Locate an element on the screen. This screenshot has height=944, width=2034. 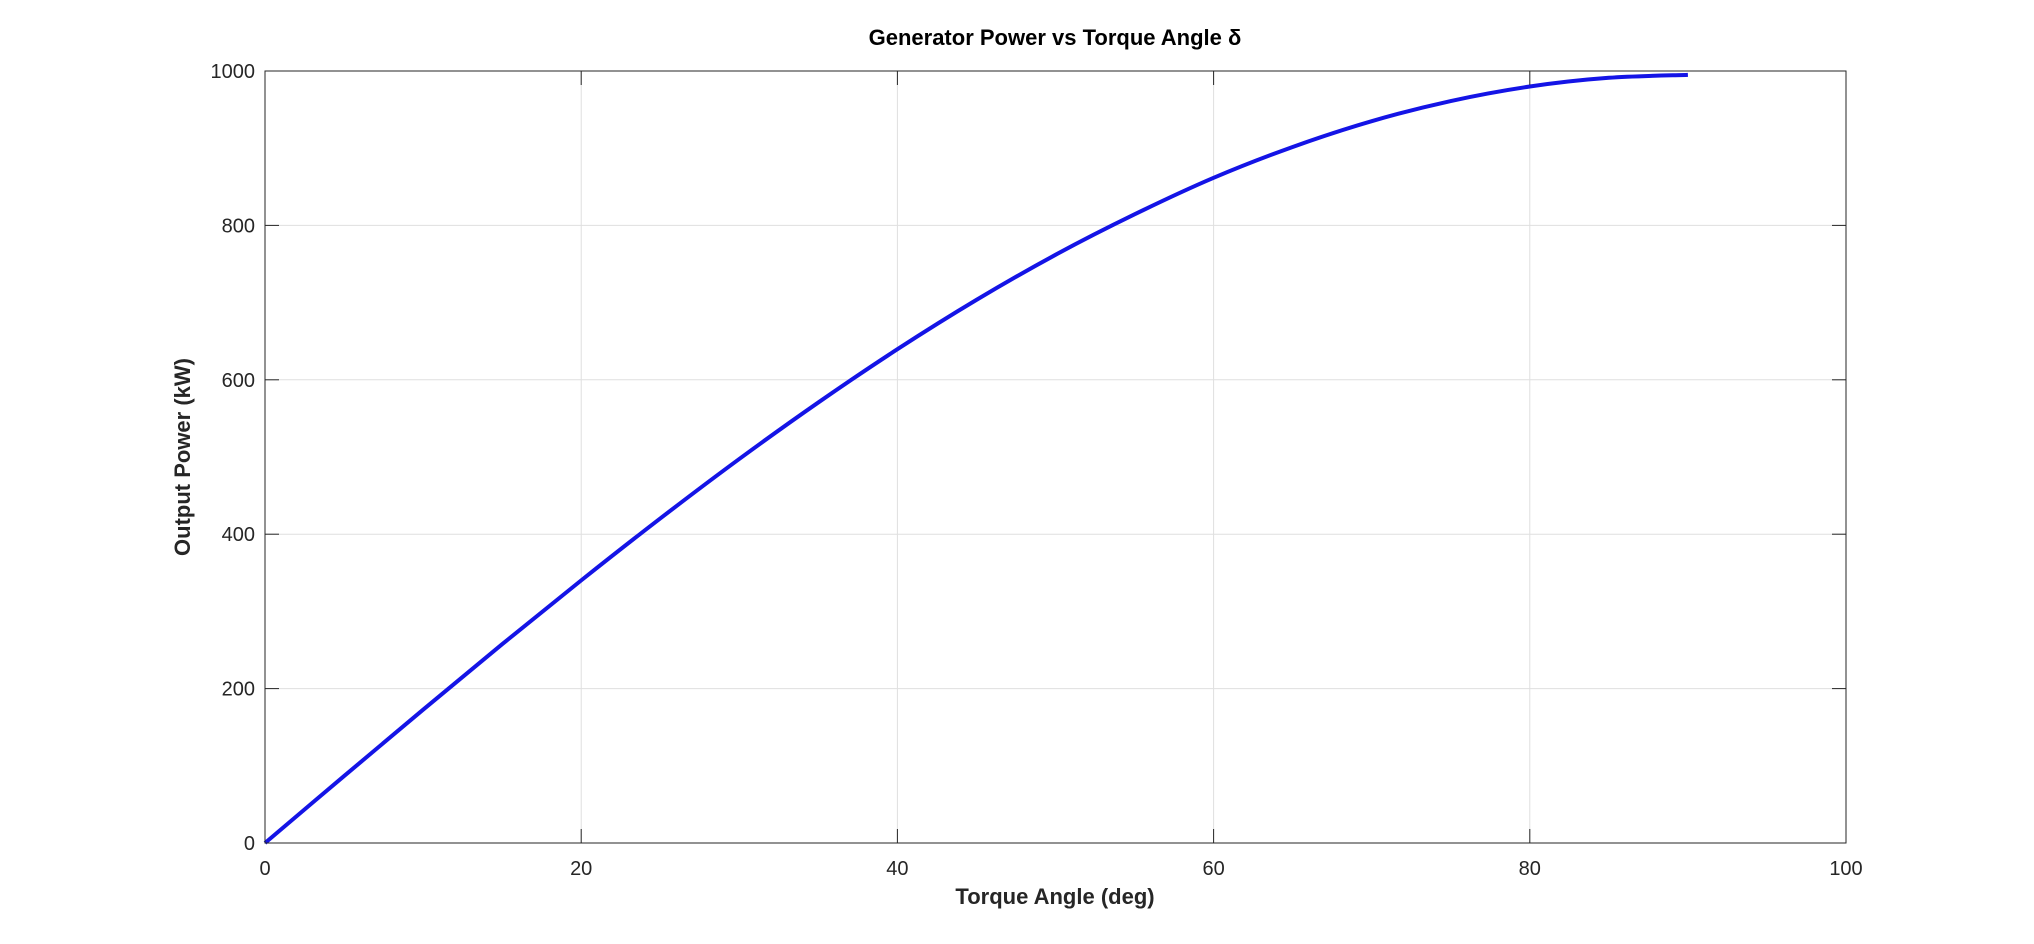
x-axis-label: Torque Angle (deg) is located at coordinates (1054, 896).